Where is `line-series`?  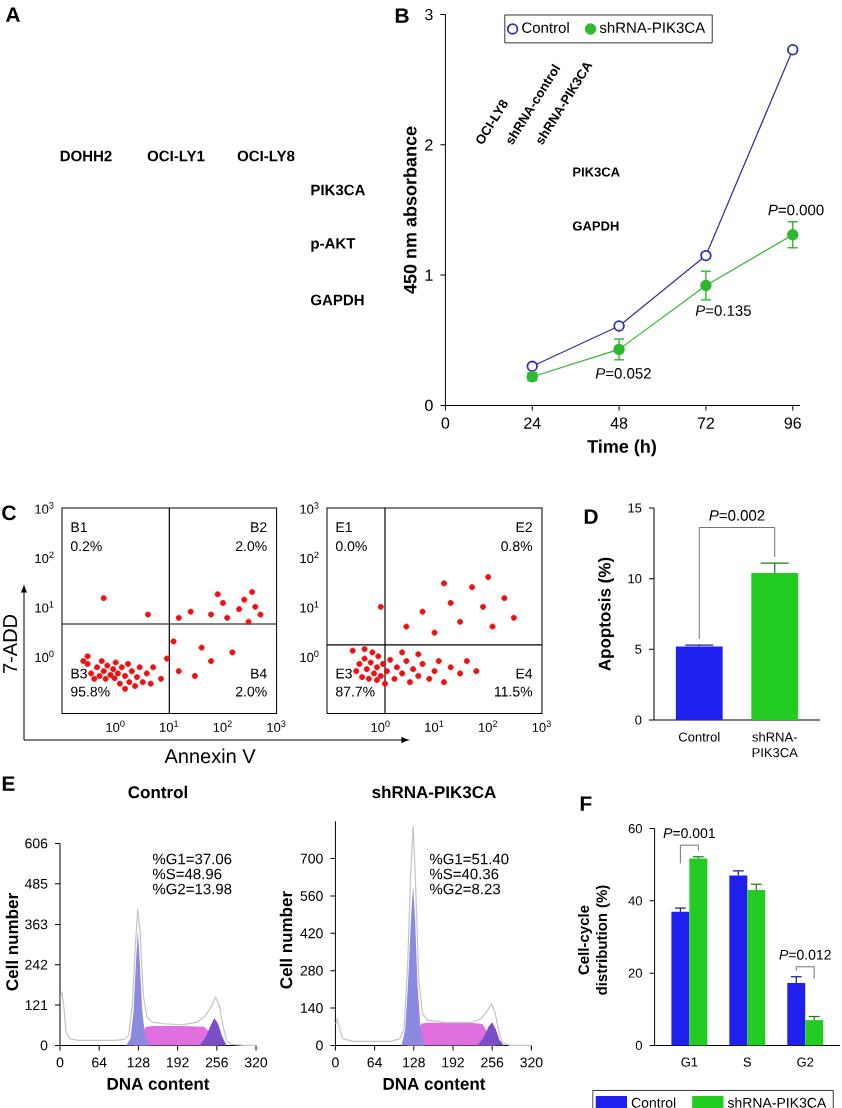
line-series is located at coordinates (433, 935).